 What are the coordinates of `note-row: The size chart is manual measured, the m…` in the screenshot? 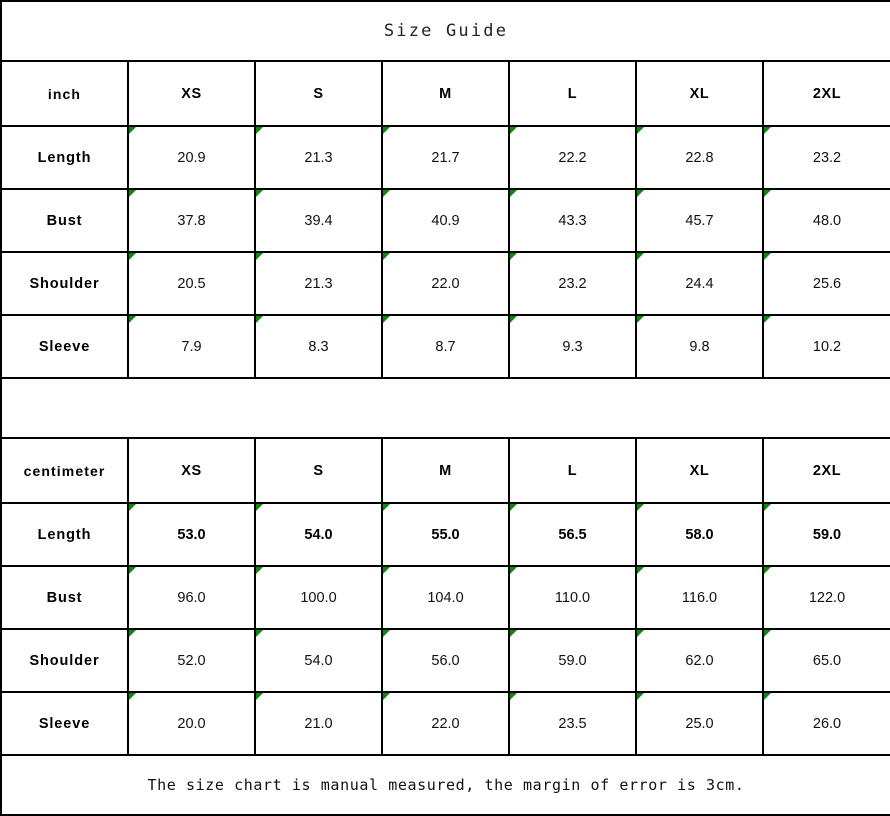 It's located at (445, 785).